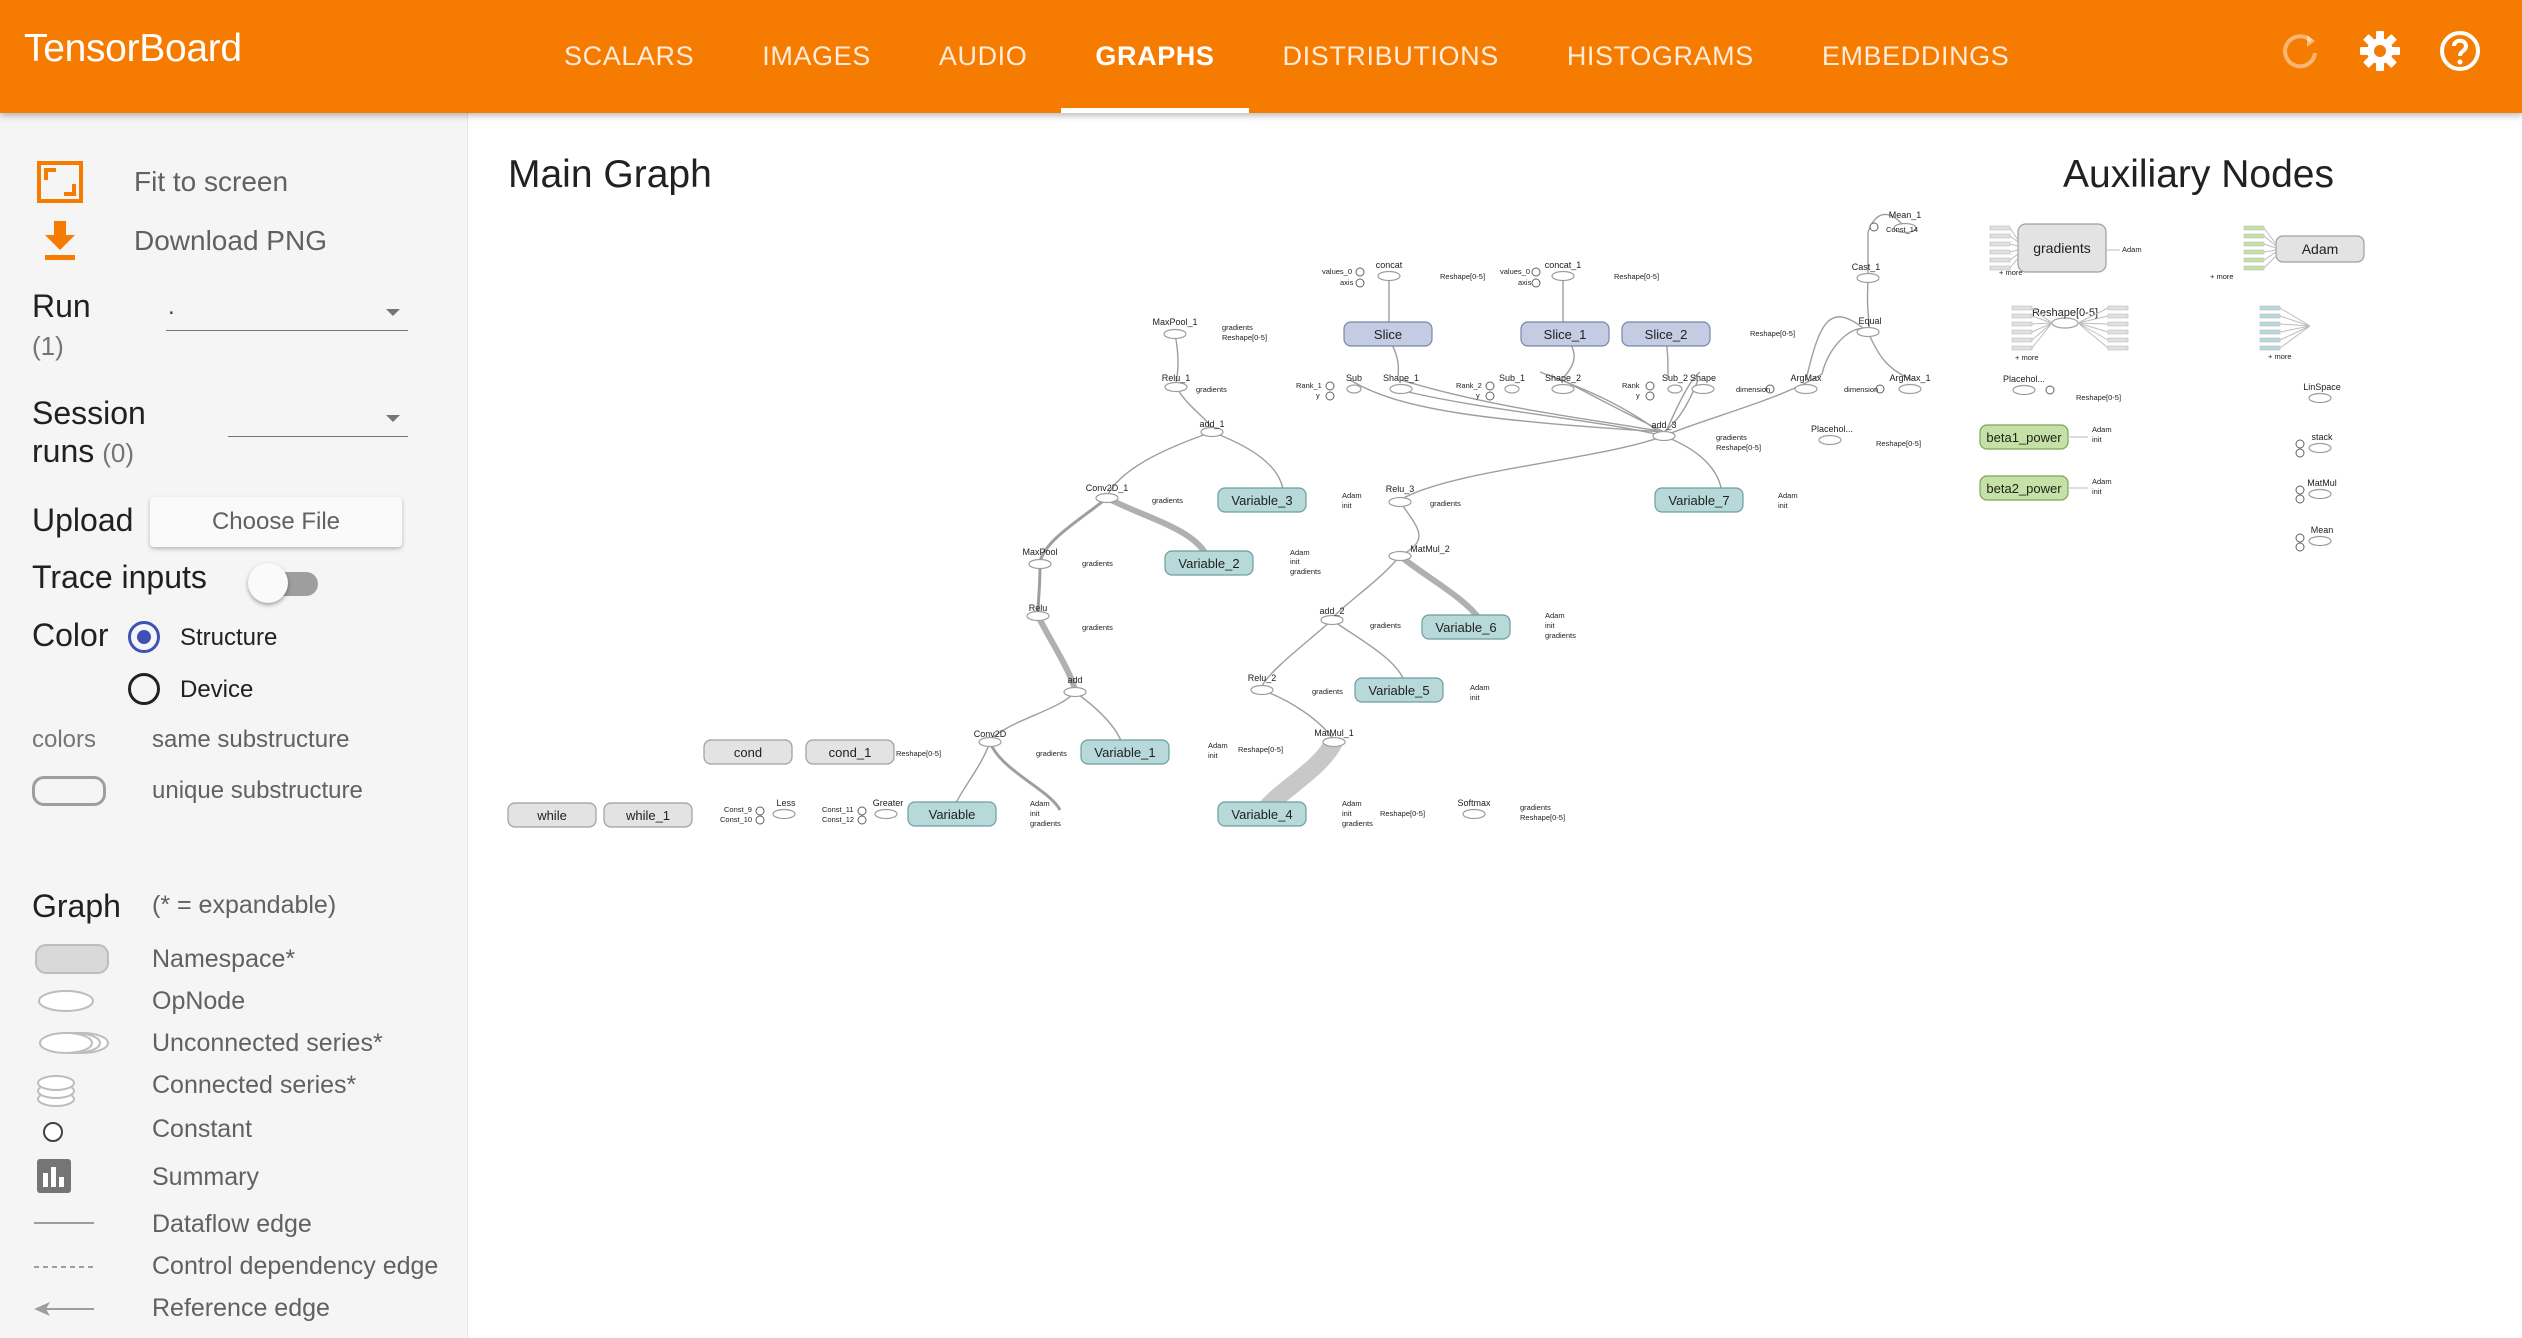  What do you see at coordinates (816, 56) in the screenshot?
I see `tab-images: IMAGES` at bounding box center [816, 56].